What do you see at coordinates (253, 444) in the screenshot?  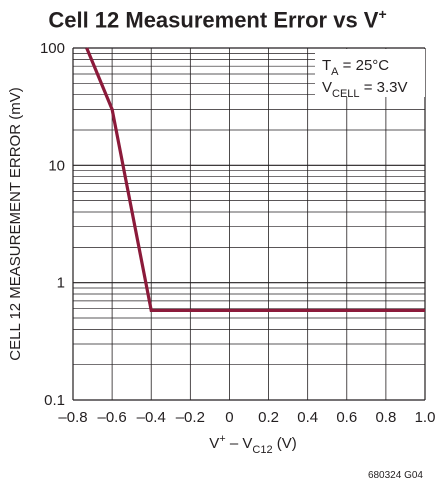 I see `x-axis-label: V+ – VC12 (V)` at bounding box center [253, 444].